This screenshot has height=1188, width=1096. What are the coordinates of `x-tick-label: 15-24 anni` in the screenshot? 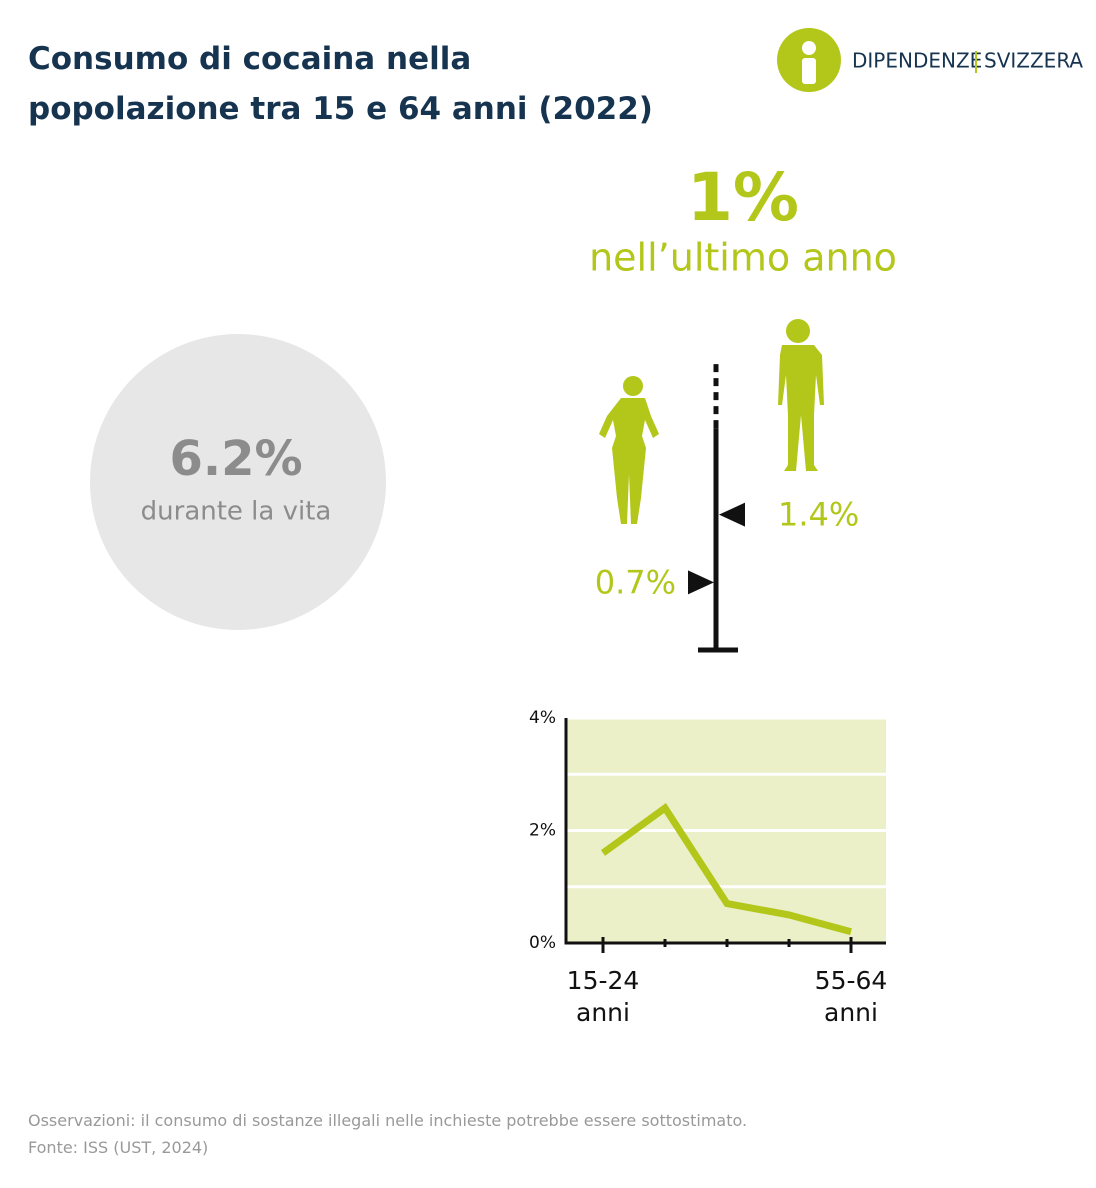 It's located at (603, 996).